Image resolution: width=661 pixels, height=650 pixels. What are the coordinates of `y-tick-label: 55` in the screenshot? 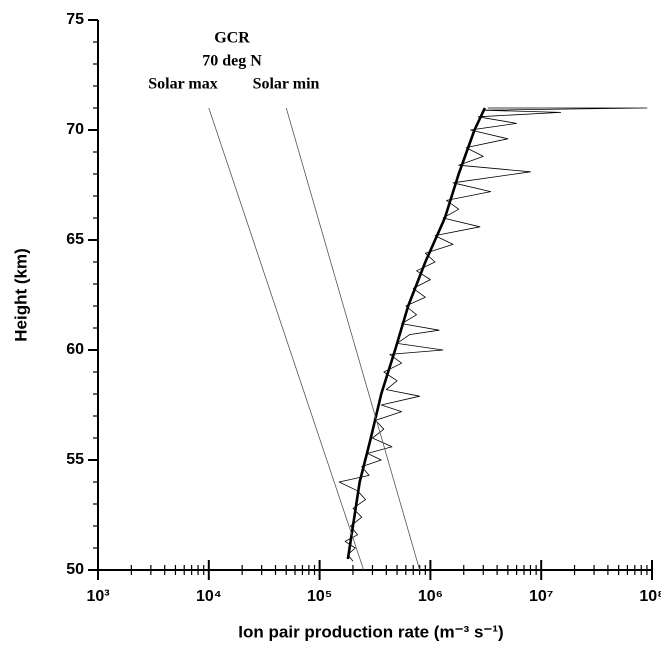 It's located at (75, 459).